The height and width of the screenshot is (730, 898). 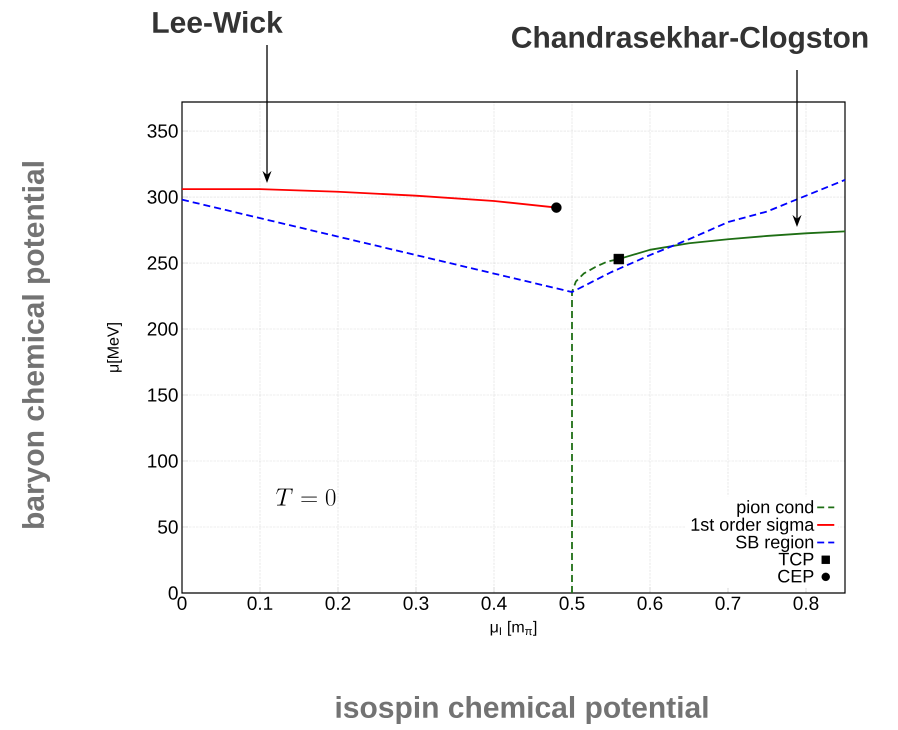 I want to click on y-tick-label: 250, so click(x=163, y=263).